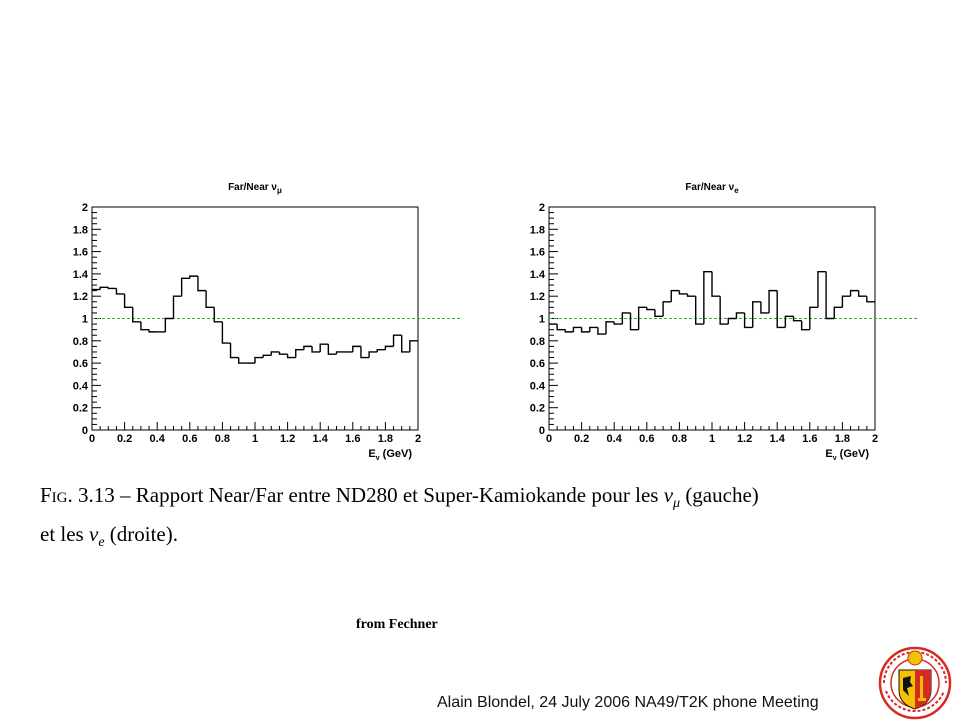  Describe the element at coordinates (712, 439) in the screenshot. I see `nue-xtick-label: 1` at that location.